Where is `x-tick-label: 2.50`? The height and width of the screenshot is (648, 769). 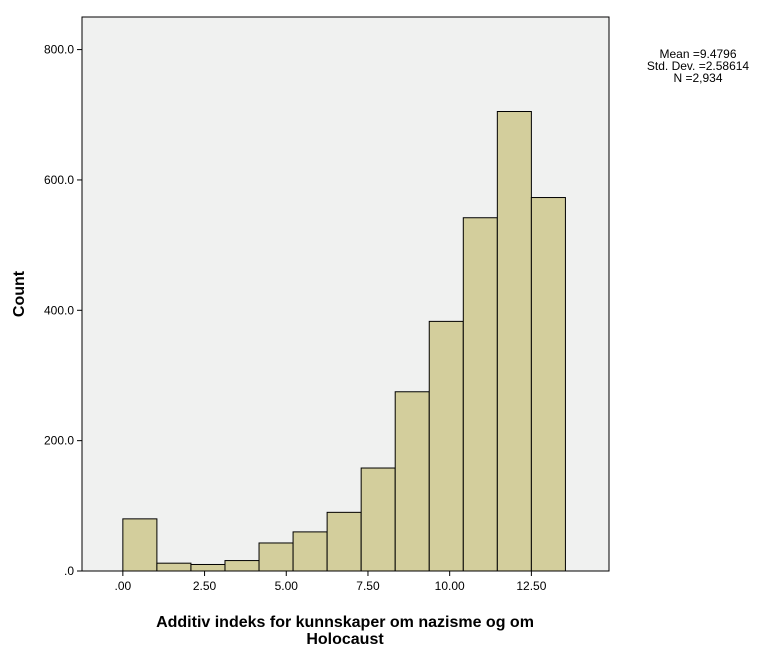
x-tick-label: 2.50 is located at coordinates (205, 586).